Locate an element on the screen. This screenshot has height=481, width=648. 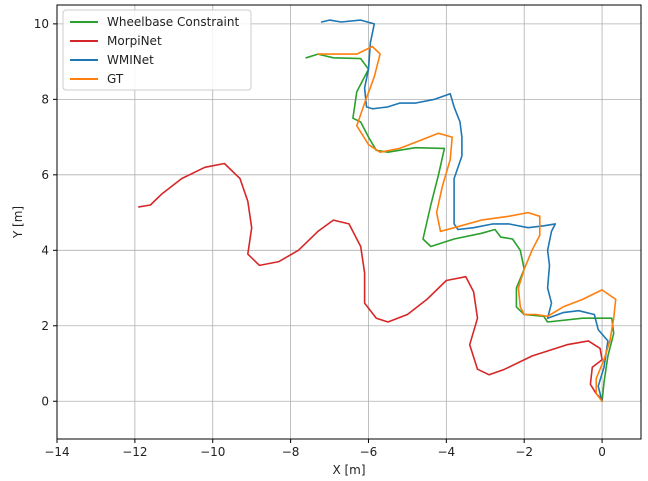
x-tick-label: −10 is located at coordinates (212, 452).